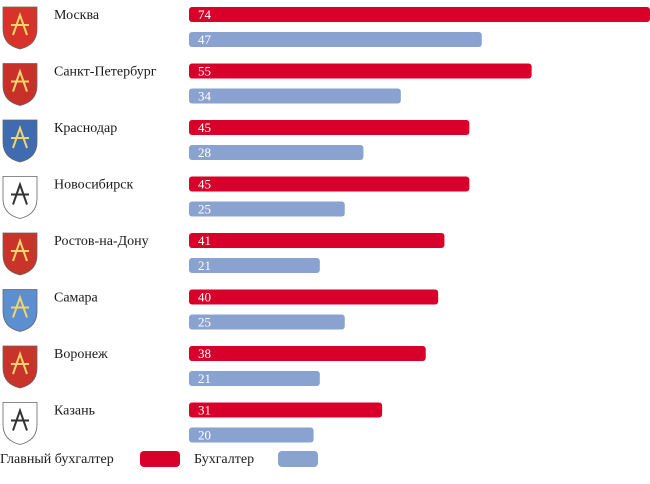  I want to click on category-label: Самара, so click(76, 298).